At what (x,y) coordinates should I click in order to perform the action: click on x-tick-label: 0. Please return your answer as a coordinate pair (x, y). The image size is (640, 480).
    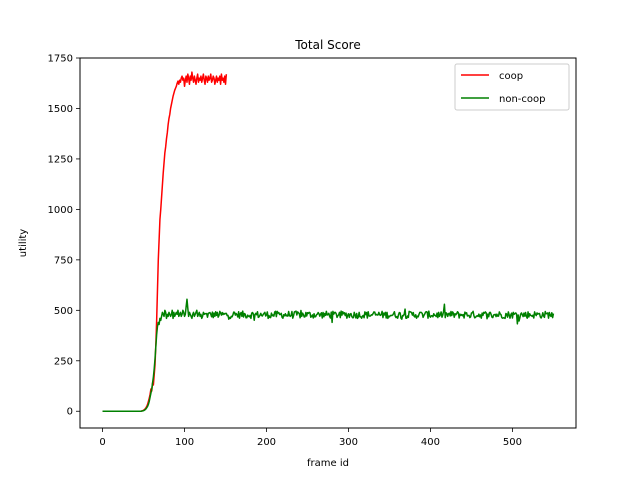
    Looking at the image, I should click on (102, 442).